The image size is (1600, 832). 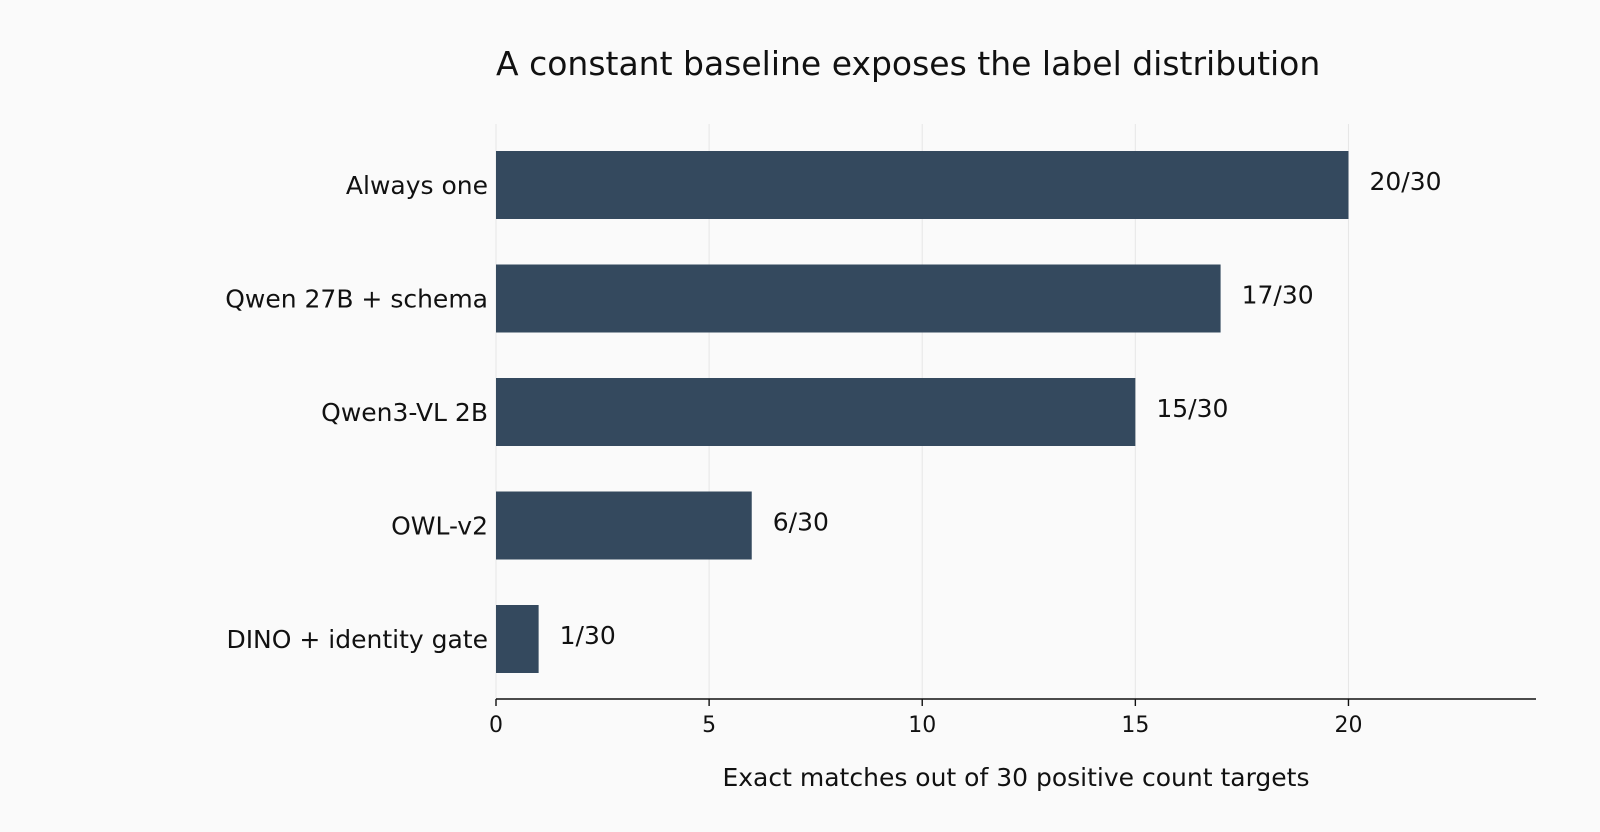 I want to click on x-axis-ticks: 0 5 10 15 20, so click(x=925, y=718).